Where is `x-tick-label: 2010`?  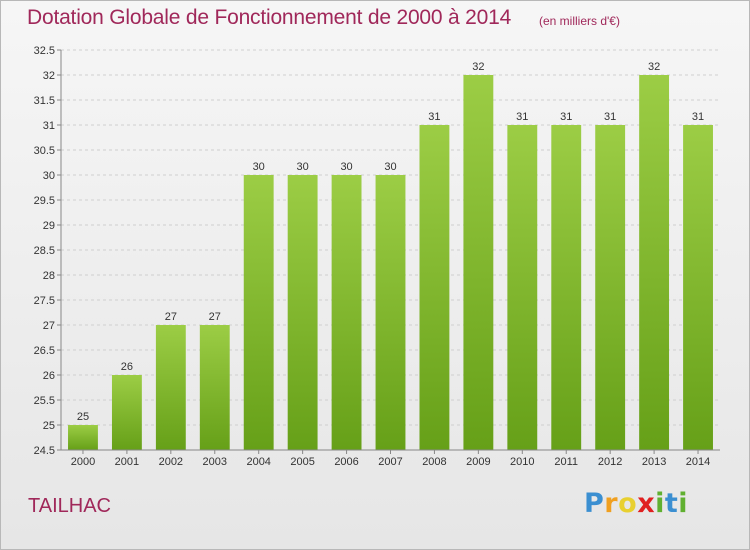 x-tick-label: 2010 is located at coordinates (522, 462).